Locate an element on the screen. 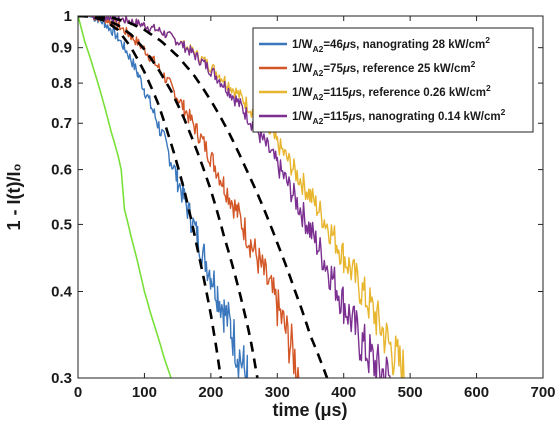 The height and width of the screenshot is (431, 556). legend-label: 1/WA2=115μs, nanograting 0.14 kW/cm2 is located at coordinates (399, 116).